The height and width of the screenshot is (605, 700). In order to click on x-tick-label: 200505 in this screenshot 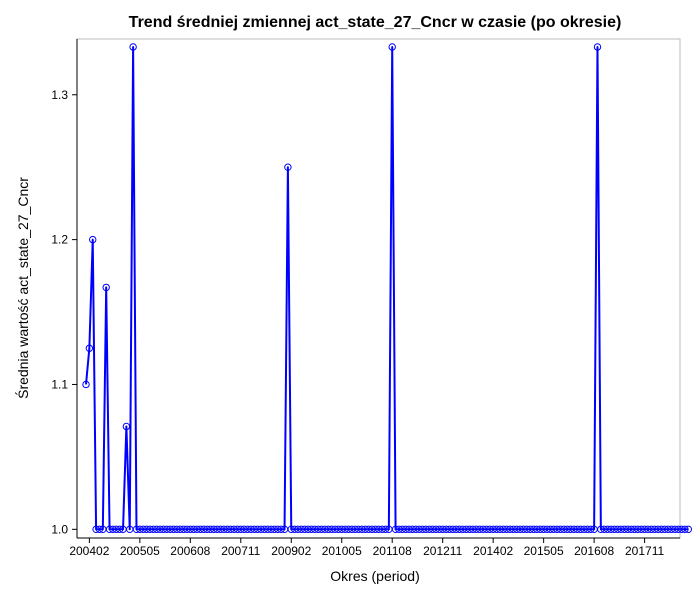, I will do `click(140, 551)`.